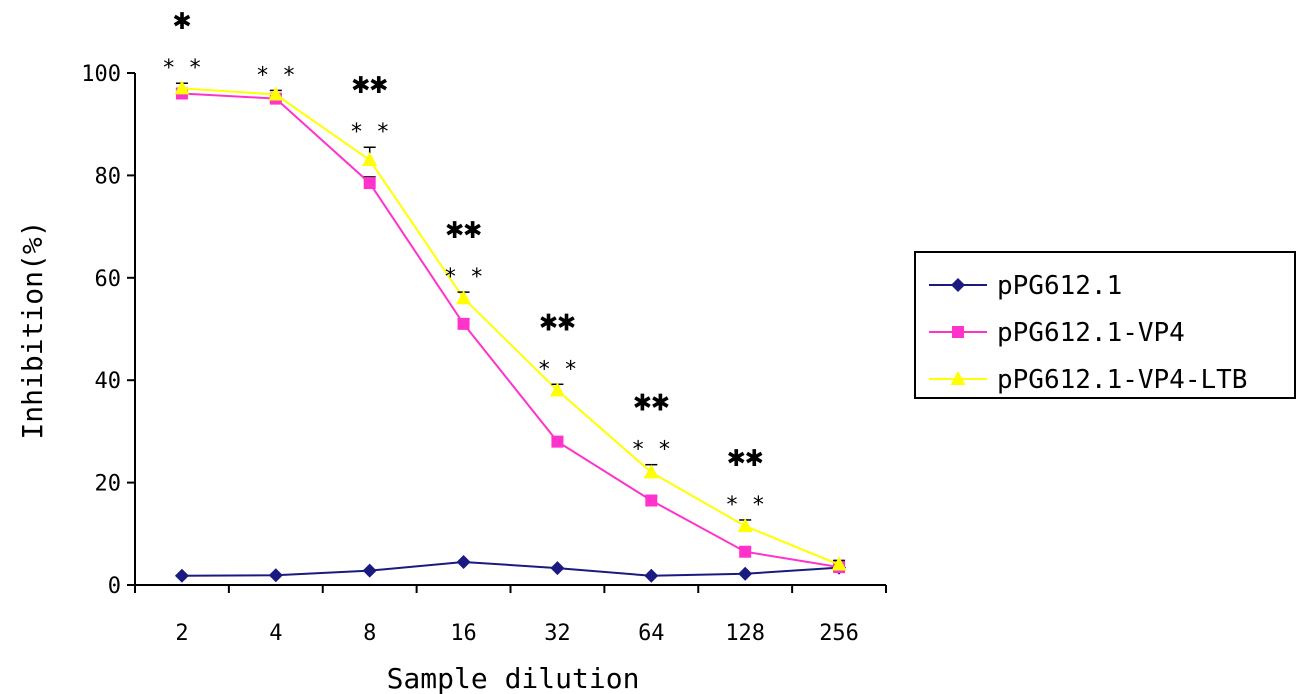 The height and width of the screenshot is (694, 1298). What do you see at coordinates (181, 633) in the screenshot?
I see `x-tick-label: 2` at bounding box center [181, 633].